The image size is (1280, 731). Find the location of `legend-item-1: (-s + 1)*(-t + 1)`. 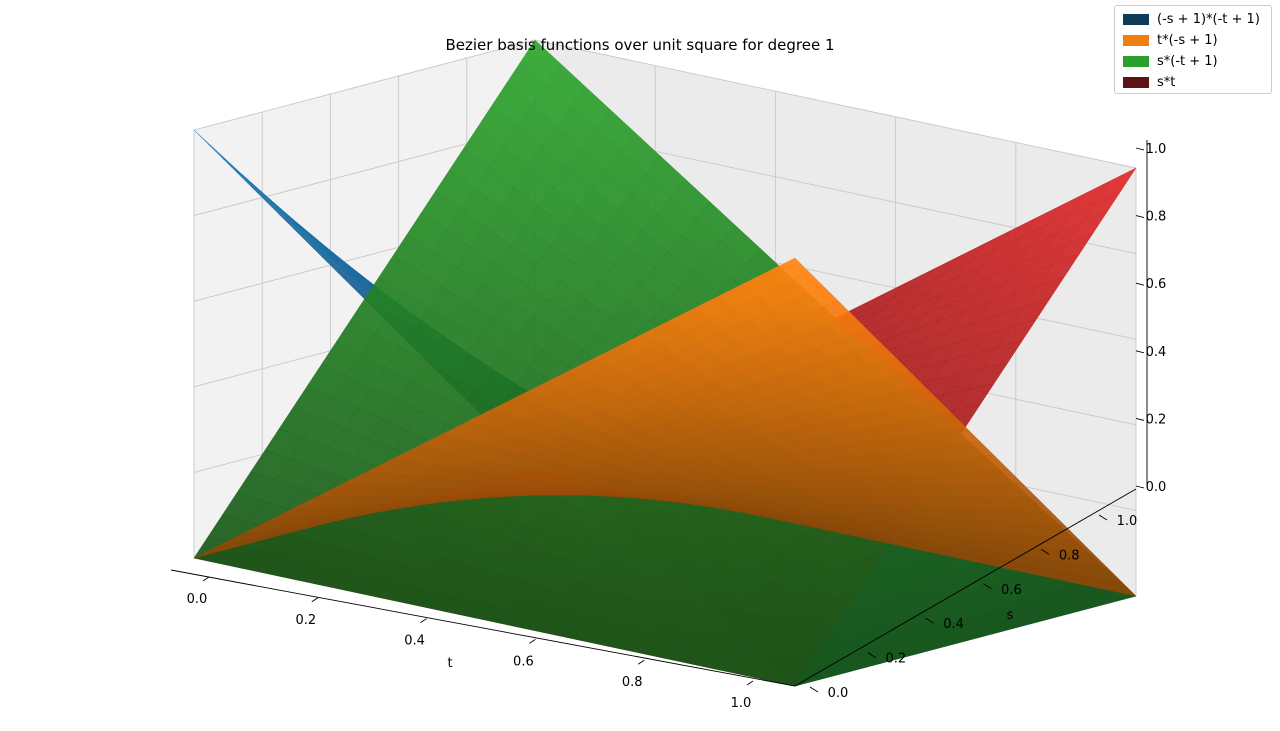

legend-item-1: (-s + 1)*(-t + 1) is located at coordinates (1191, 19).